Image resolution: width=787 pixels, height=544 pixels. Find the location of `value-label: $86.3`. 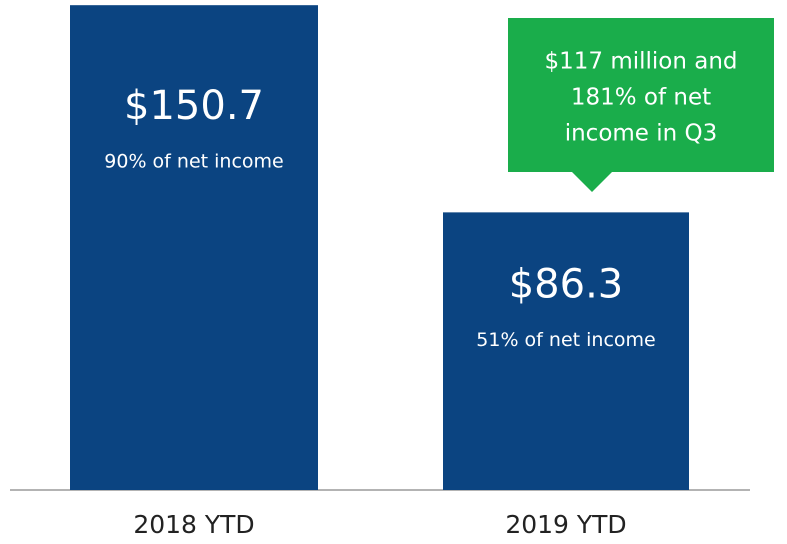

value-label: $86.3 is located at coordinates (566, 284).